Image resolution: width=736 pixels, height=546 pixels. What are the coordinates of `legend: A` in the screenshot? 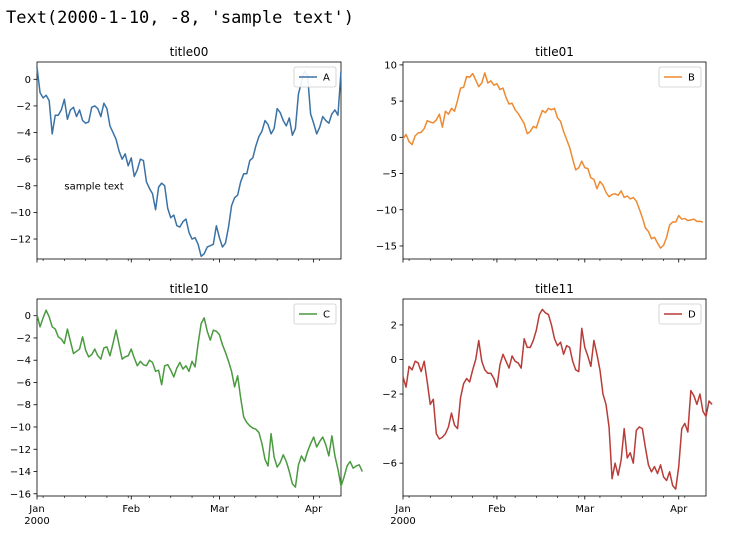 It's located at (315, 77).